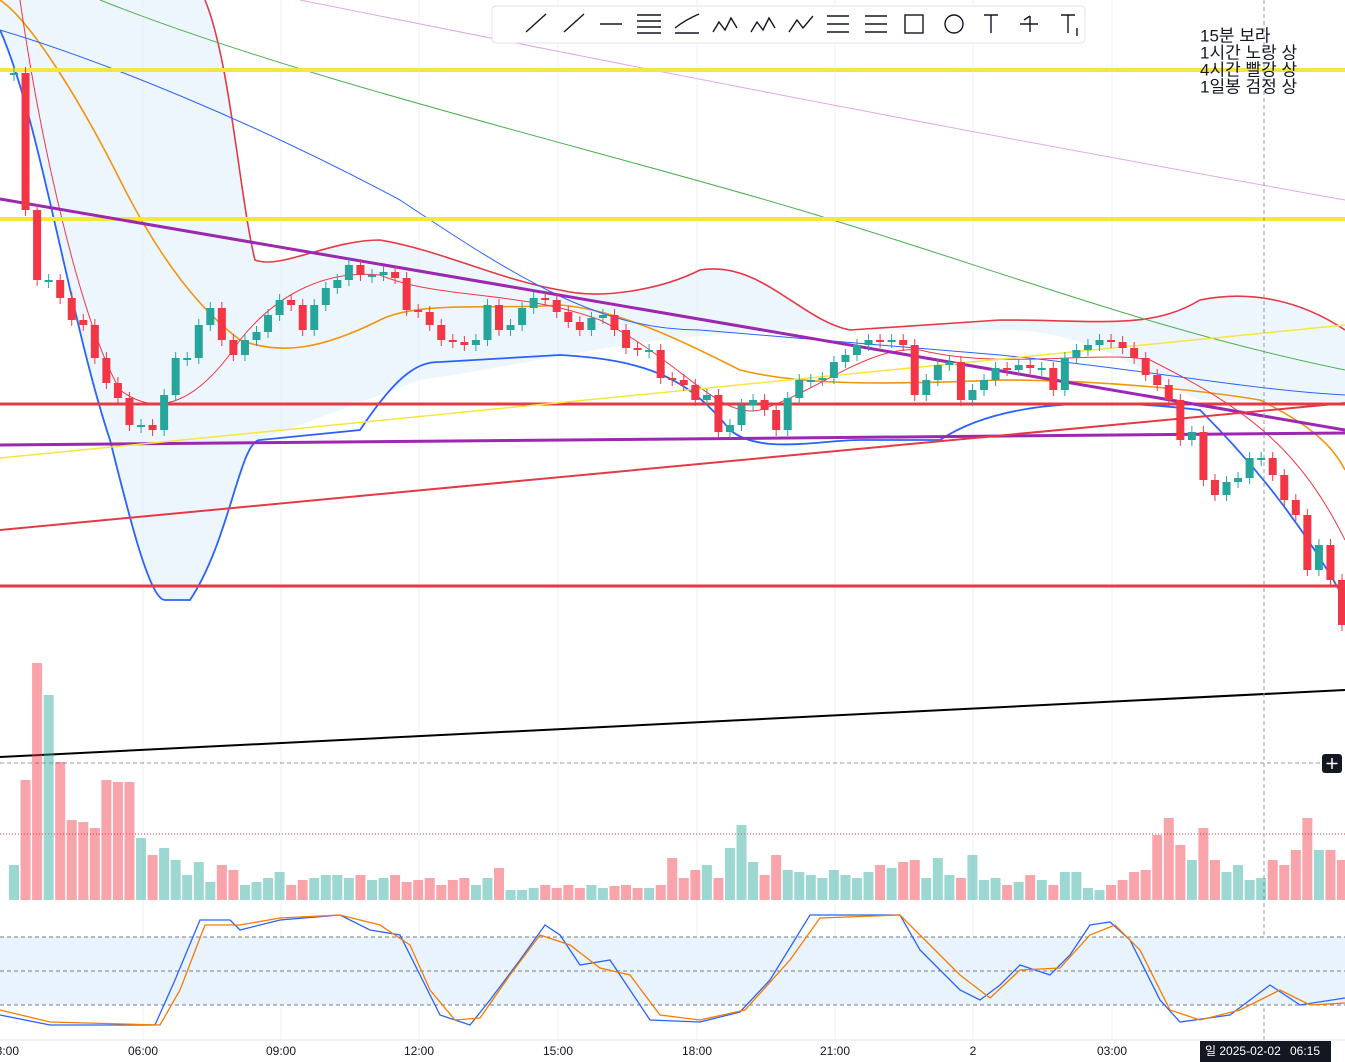  Describe the element at coordinates (558, 1051) in the screenshot. I see `x-tick-label: 15:00` at that location.